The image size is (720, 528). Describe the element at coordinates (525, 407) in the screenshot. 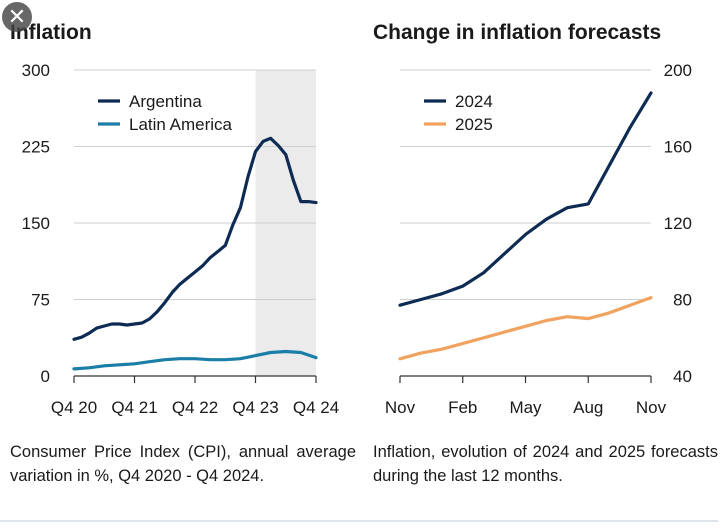

I see `right-x-tick-label: May` at that location.